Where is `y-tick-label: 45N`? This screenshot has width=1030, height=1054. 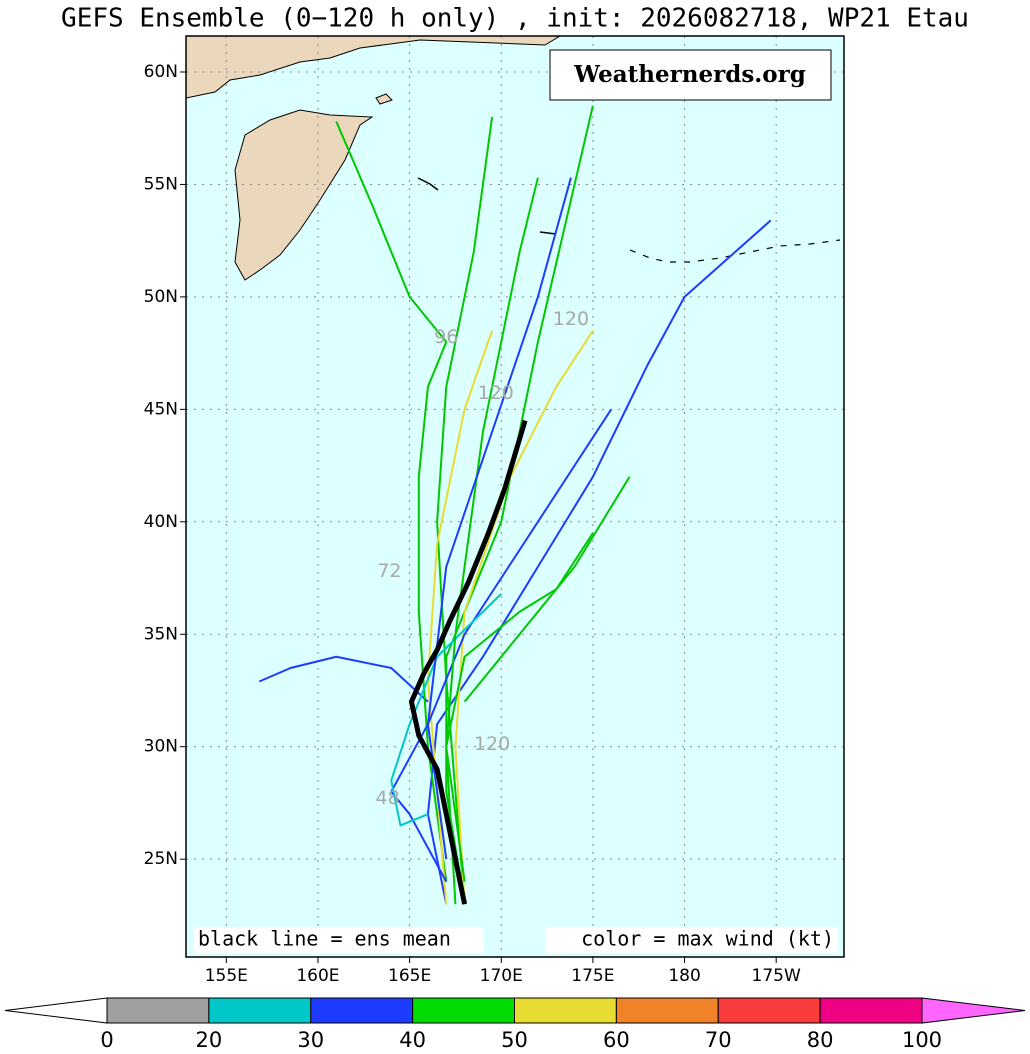
y-tick-label: 45N is located at coordinates (161, 409).